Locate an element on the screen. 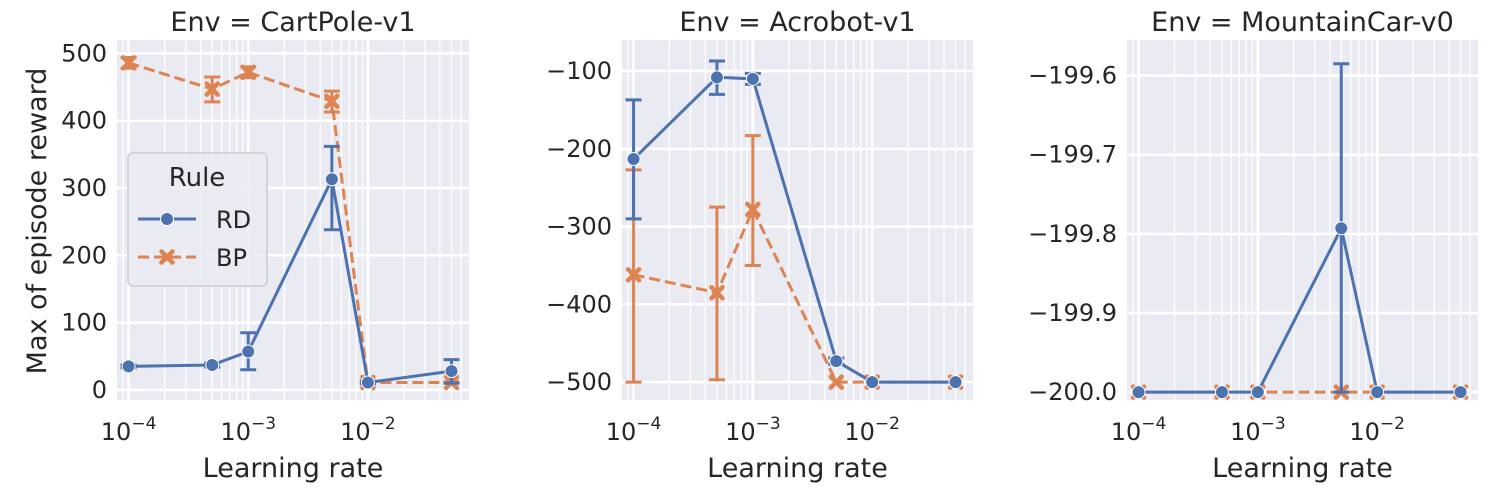 The height and width of the screenshot is (491, 1489). panel-title: Env = CartPole-v1 is located at coordinates (292, 22).